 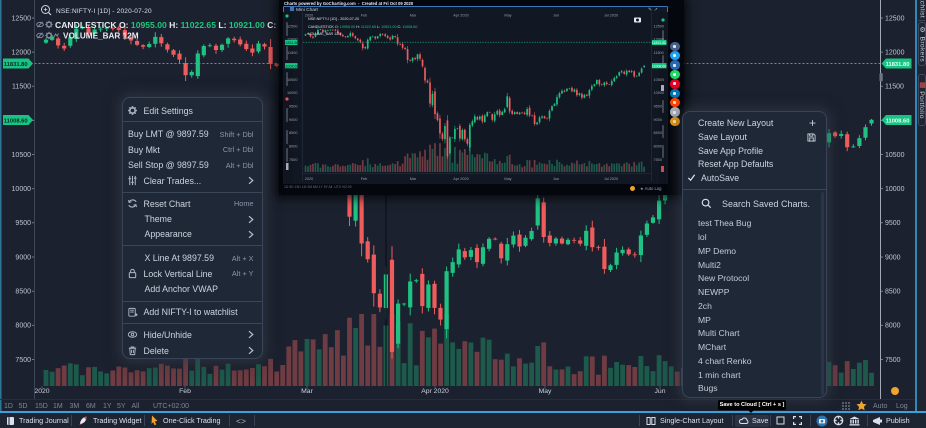 I want to click on svg-text: 5Y, so click(x=121, y=406).